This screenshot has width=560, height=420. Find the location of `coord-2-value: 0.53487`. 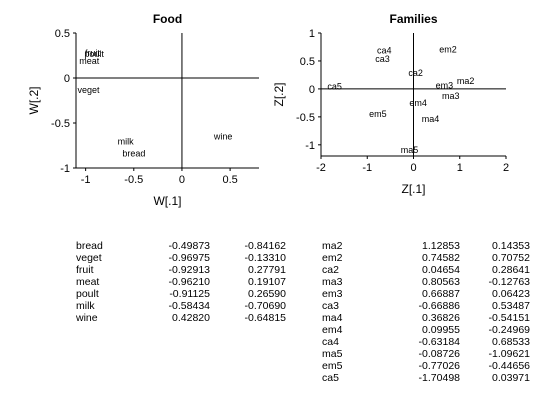

coord-2-value: 0.53487 is located at coordinates (511, 306).